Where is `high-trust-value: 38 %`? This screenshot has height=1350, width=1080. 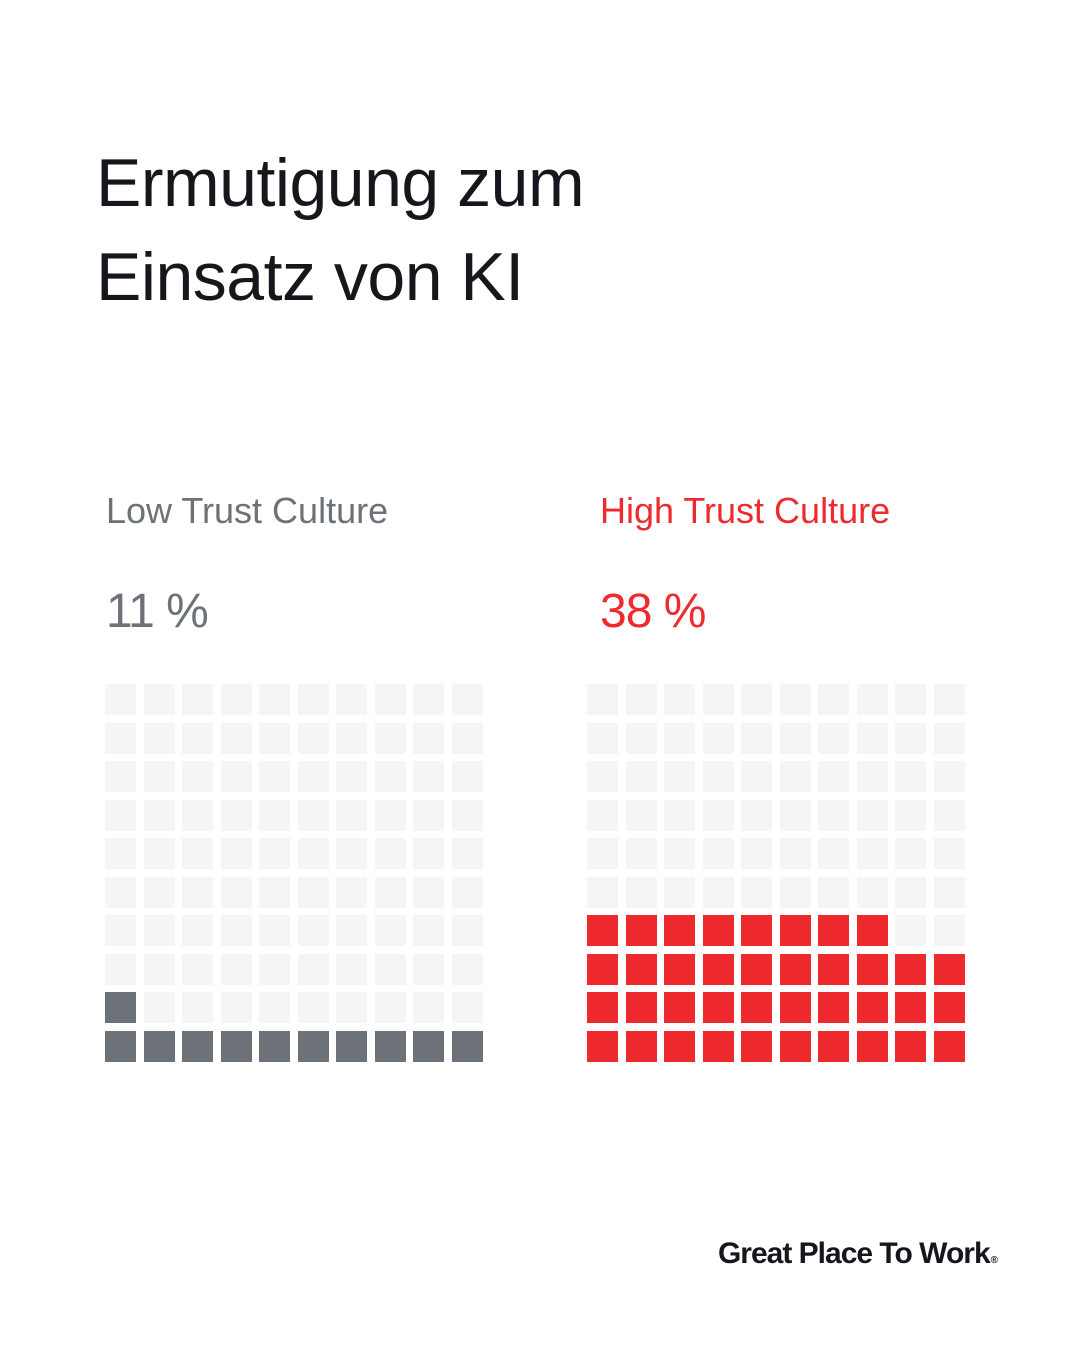
high-trust-value: 38 % is located at coordinates (653, 611).